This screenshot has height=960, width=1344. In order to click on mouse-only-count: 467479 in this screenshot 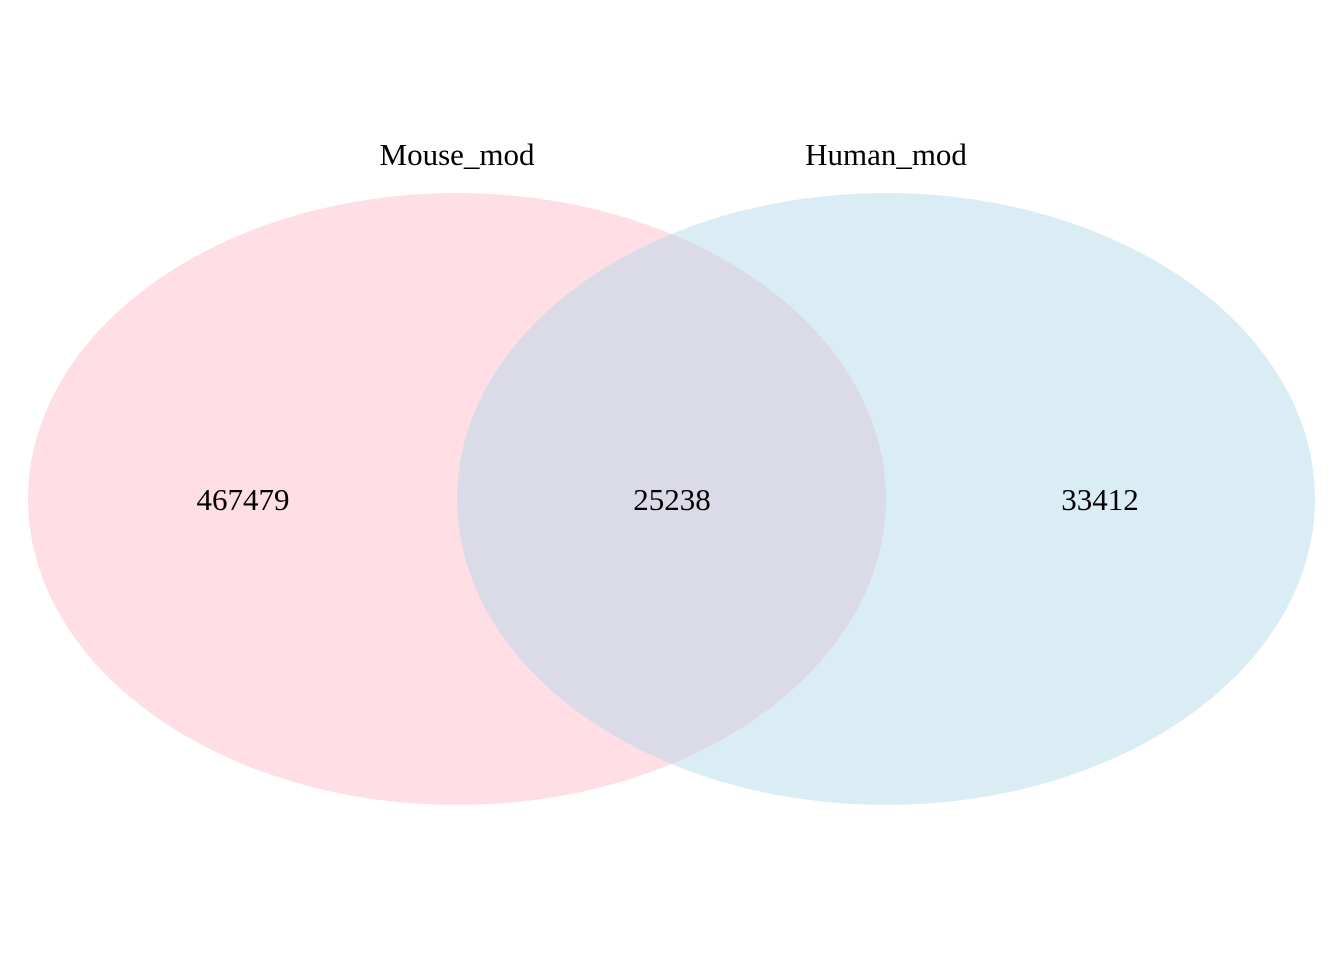, I will do `click(243, 499)`.